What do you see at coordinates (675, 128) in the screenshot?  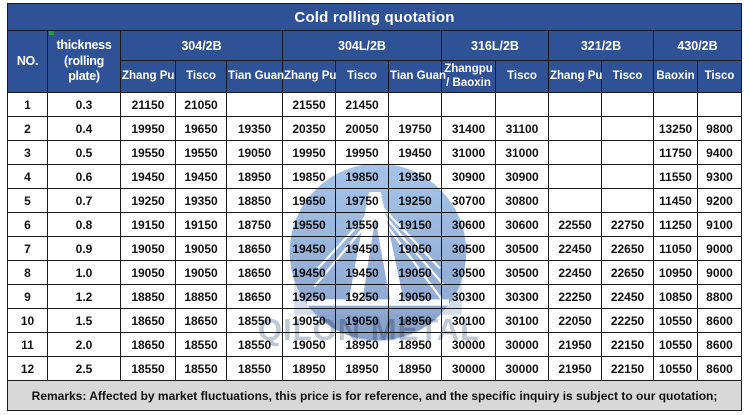 I see `price-cell: 13250` at bounding box center [675, 128].